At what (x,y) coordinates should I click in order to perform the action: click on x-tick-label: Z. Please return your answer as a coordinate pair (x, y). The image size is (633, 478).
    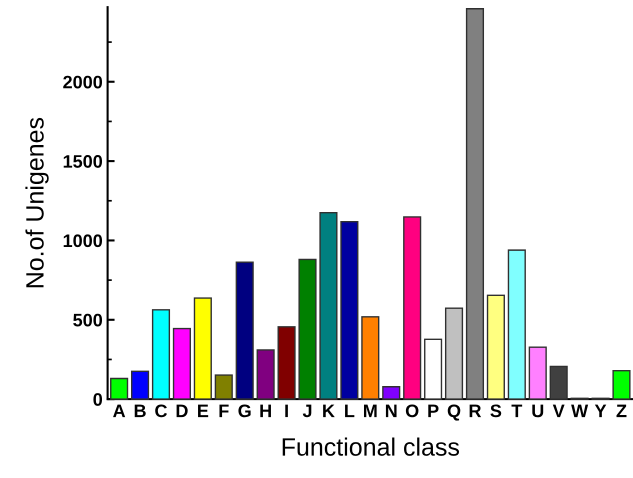
    Looking at the image, I should click on (621, 411).